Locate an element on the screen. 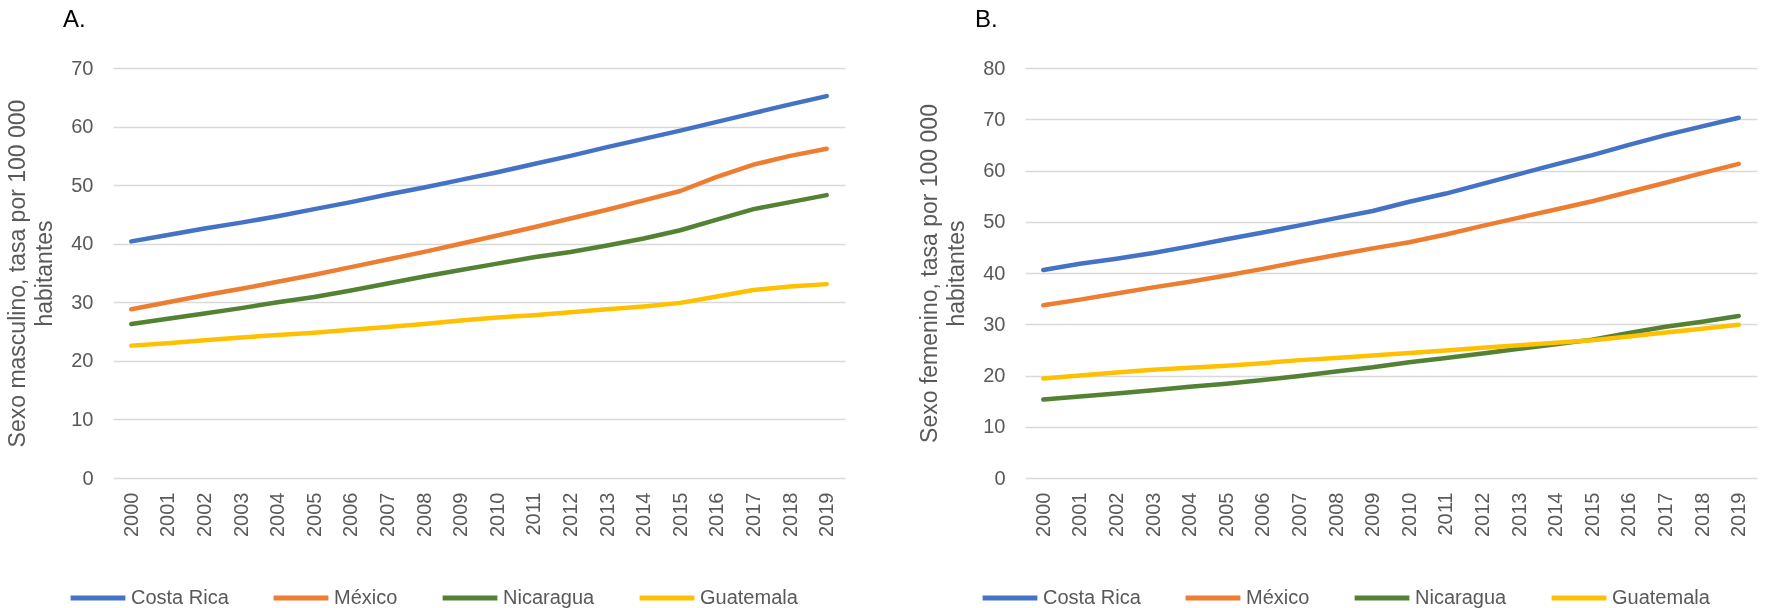  y-tick-label: 80 is located at coordinates (994, 67).